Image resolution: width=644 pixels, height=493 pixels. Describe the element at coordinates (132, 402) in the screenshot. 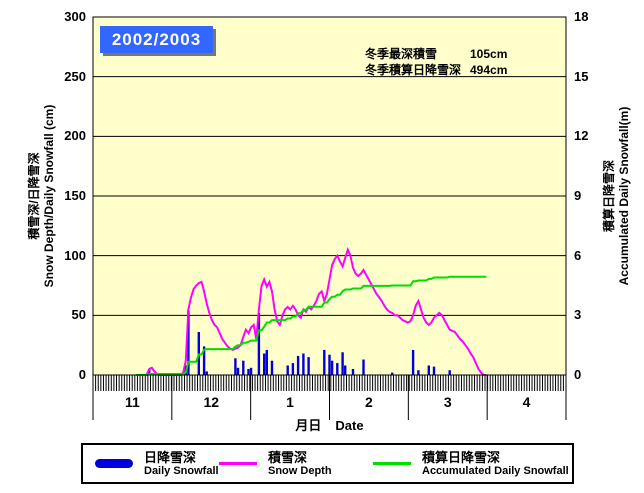

I see `x-month-label: 11` at that location.